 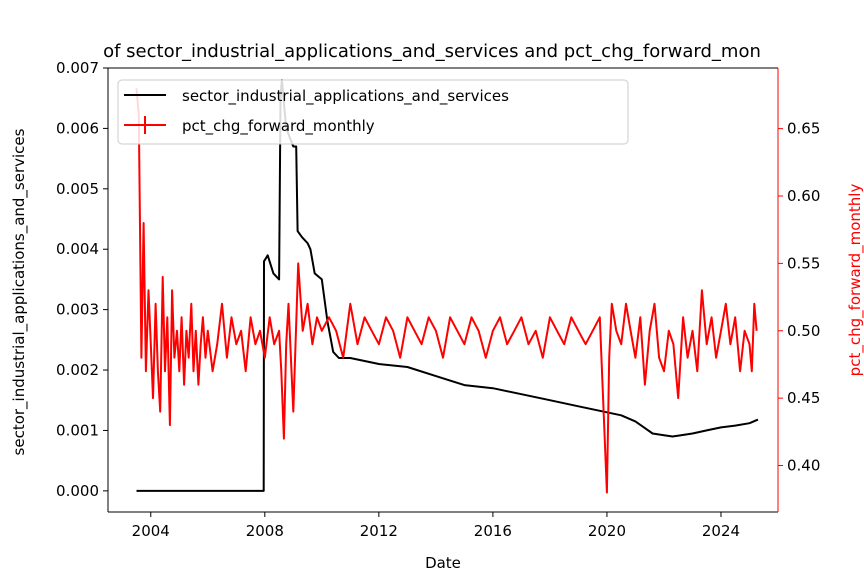 I want to click on y-right-ticks: 0.40 0.45 0.50 0.55 0.60 0.65, so click(x=799, y=297).